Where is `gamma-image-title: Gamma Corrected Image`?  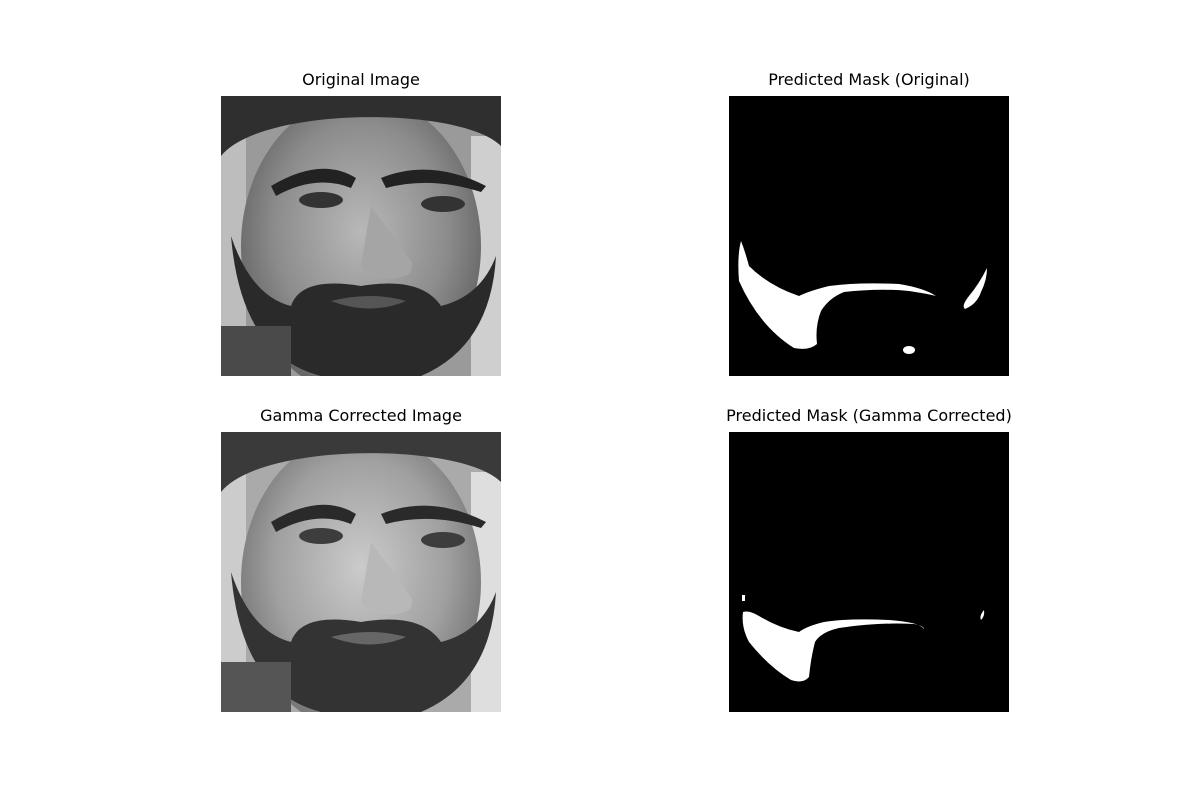
gamma-image-title: Gamma Corrected Image is located at coordinates (361, 415).